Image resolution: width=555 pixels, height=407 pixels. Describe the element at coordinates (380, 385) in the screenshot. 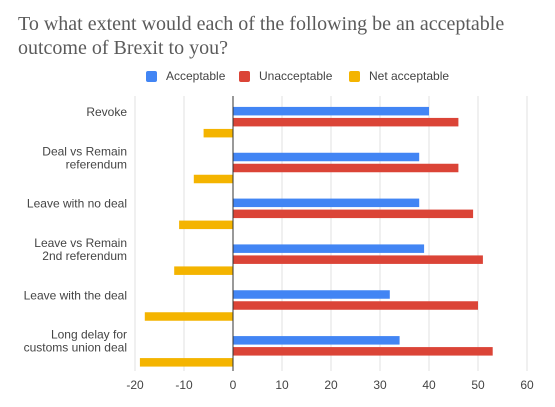

I see `x-tick-label: 30` at that location.